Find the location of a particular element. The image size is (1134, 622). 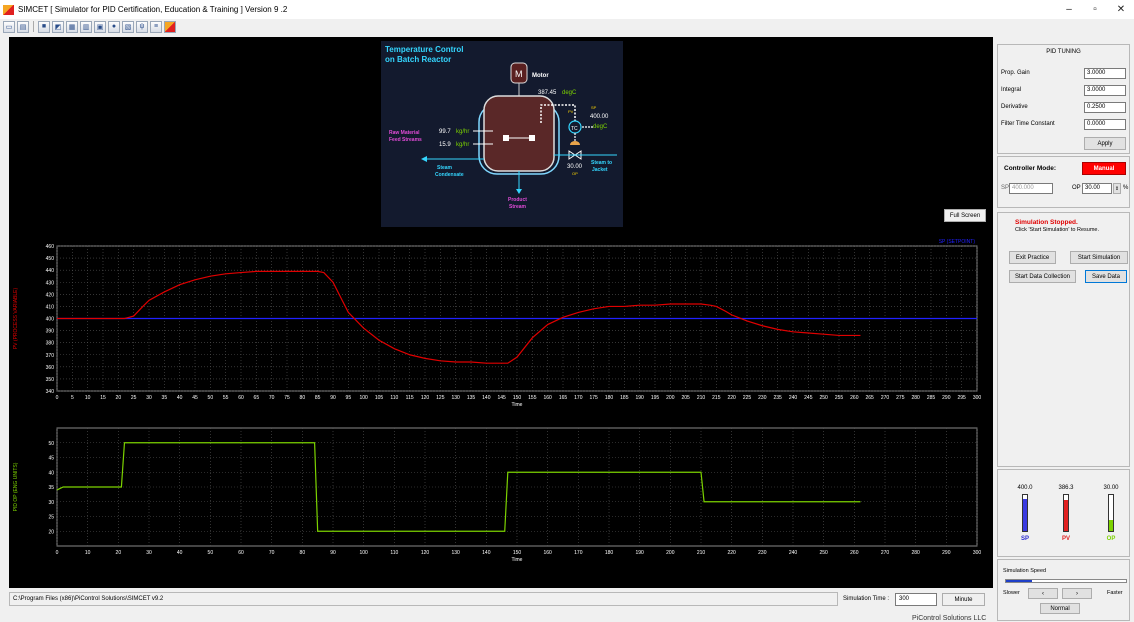

exit-practice-button: Exit Practice is located at coordinates (1032, 257).